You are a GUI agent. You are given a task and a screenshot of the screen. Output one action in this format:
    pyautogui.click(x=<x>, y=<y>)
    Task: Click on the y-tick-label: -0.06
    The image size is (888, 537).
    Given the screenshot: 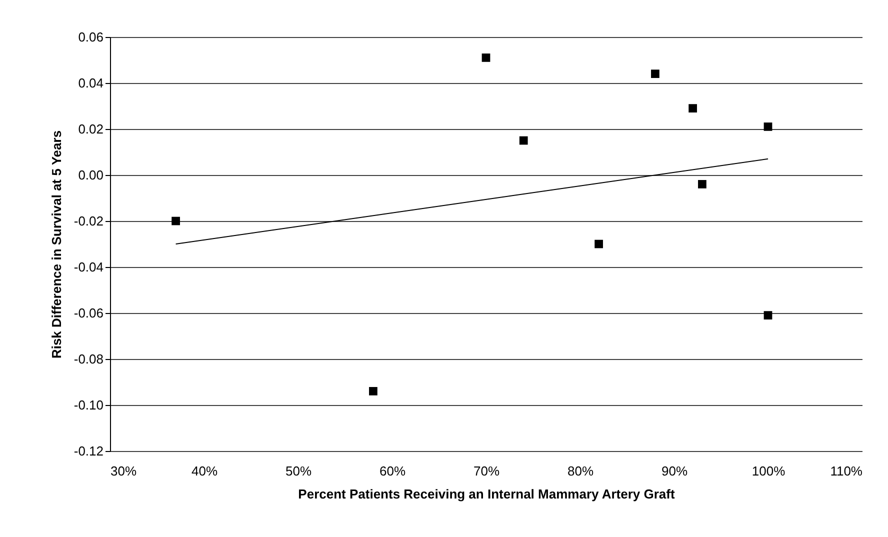 What is the action you would take?
    pyautogui.click(x=89, y=313)
    